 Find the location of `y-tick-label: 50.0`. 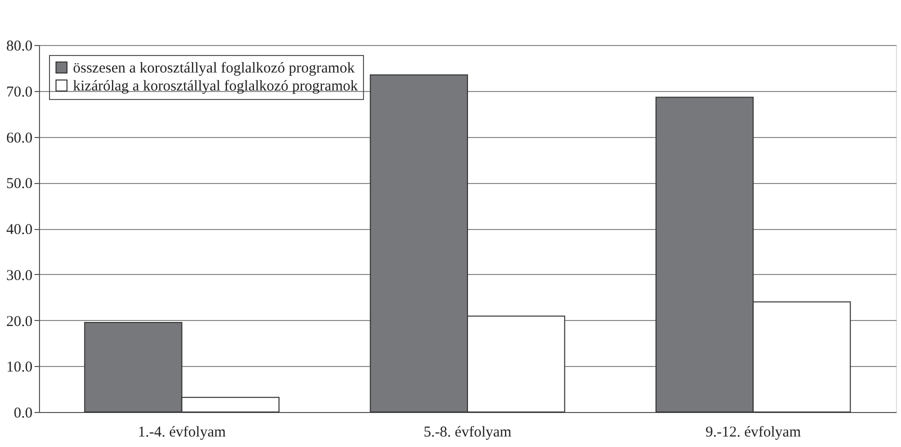

y-tick-label: 50.0 is located at coordinates (19, 184).